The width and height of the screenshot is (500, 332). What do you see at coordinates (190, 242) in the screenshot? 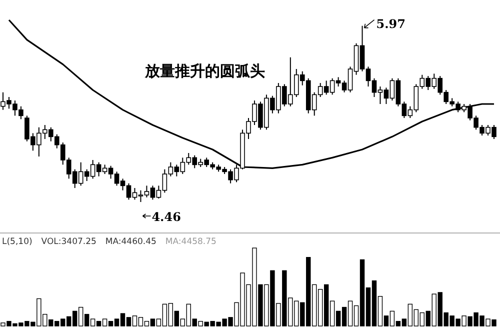
I see `text: MA:4458.75` at bounding box center [190, 242].